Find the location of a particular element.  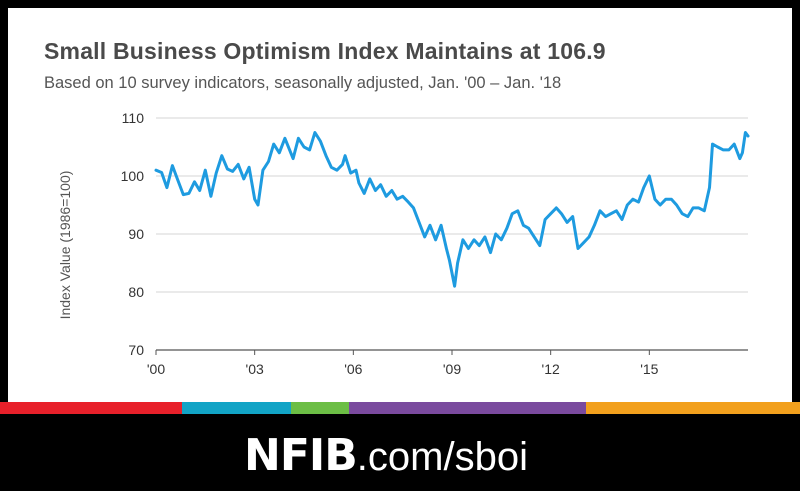

brand-url: .com/sboi is located at coordinates (442, 457).